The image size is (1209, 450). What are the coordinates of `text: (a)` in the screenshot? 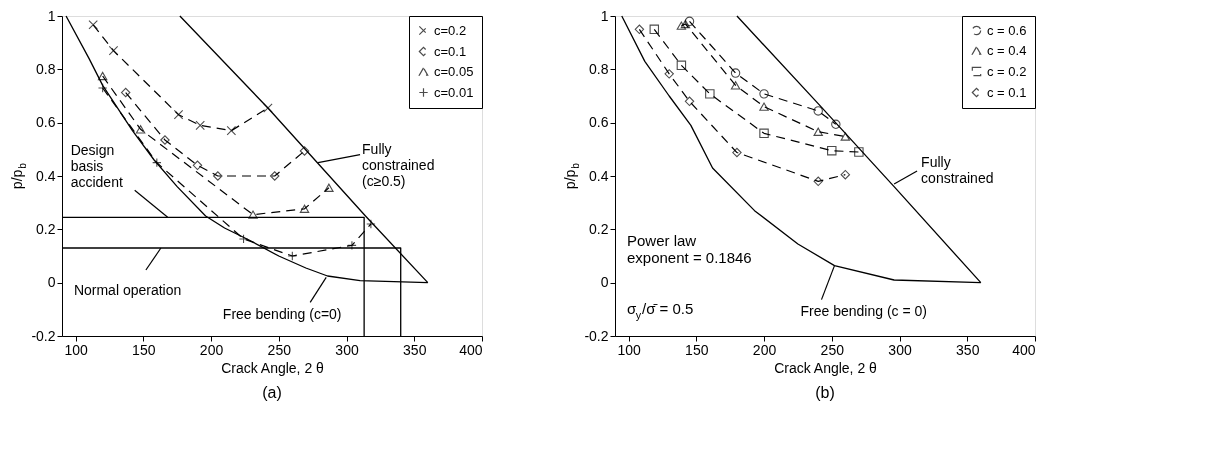 It's located at (272, 392).